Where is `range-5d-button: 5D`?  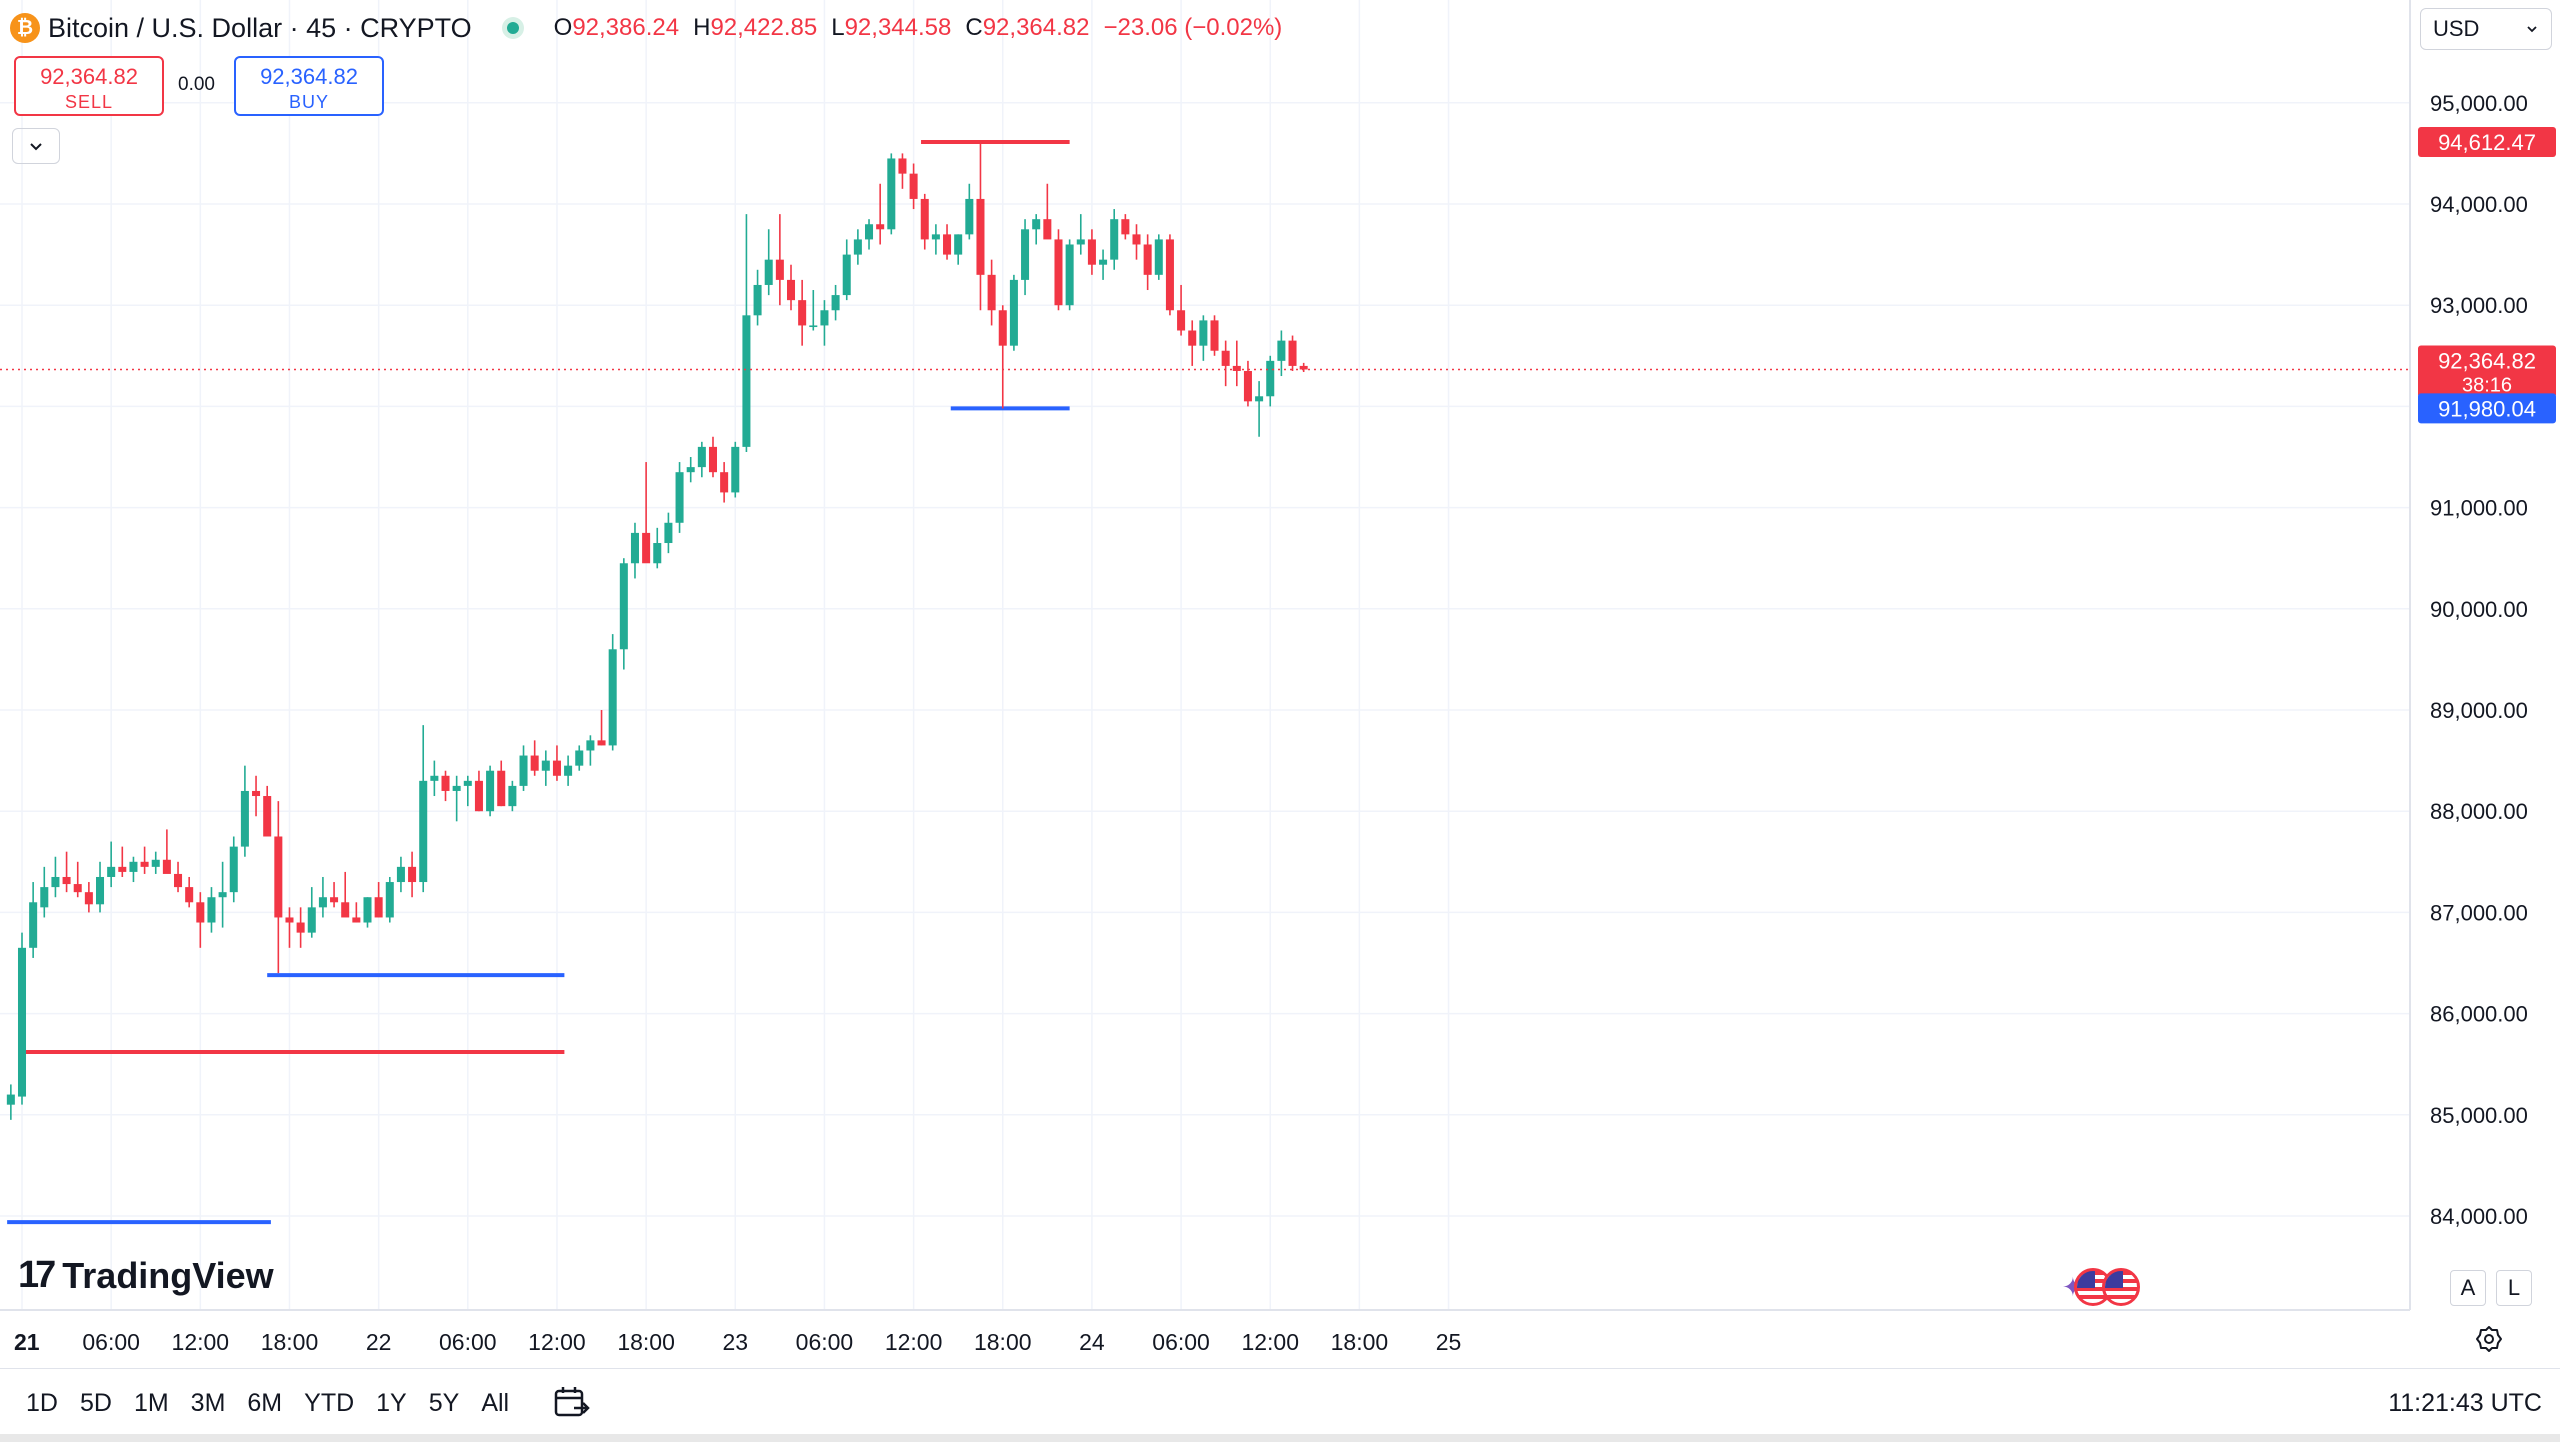 range-5d-button: 5D is located at coordinates (95, 1403).